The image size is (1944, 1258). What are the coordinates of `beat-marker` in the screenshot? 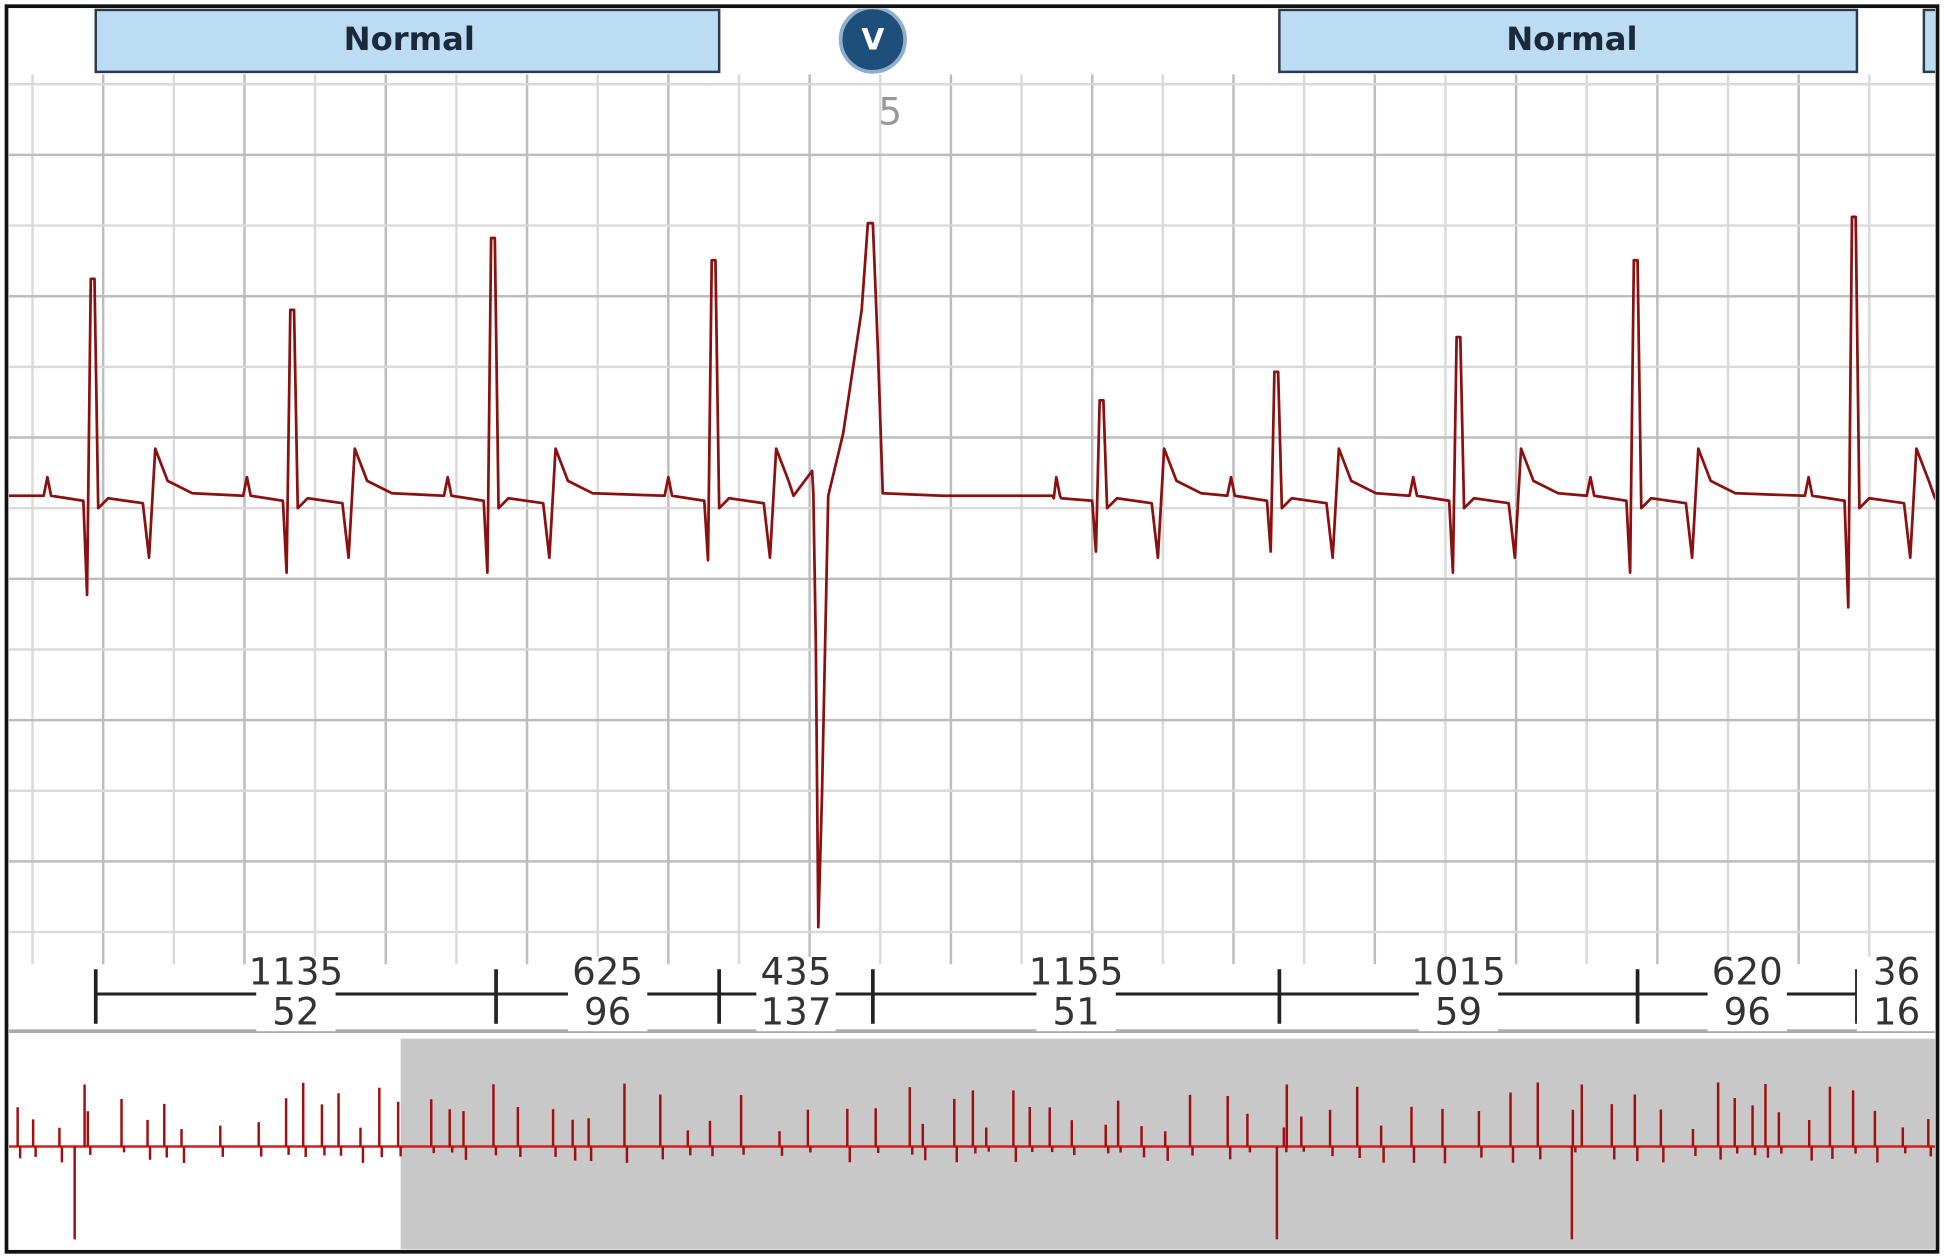 It's located at (872, 40).